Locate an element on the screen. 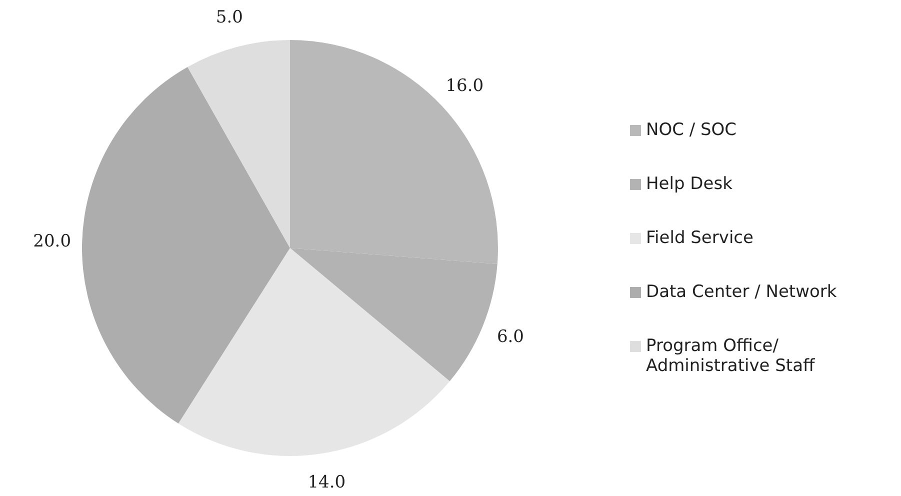  legend-label: Help Desk is located at coordinates (689, 184).